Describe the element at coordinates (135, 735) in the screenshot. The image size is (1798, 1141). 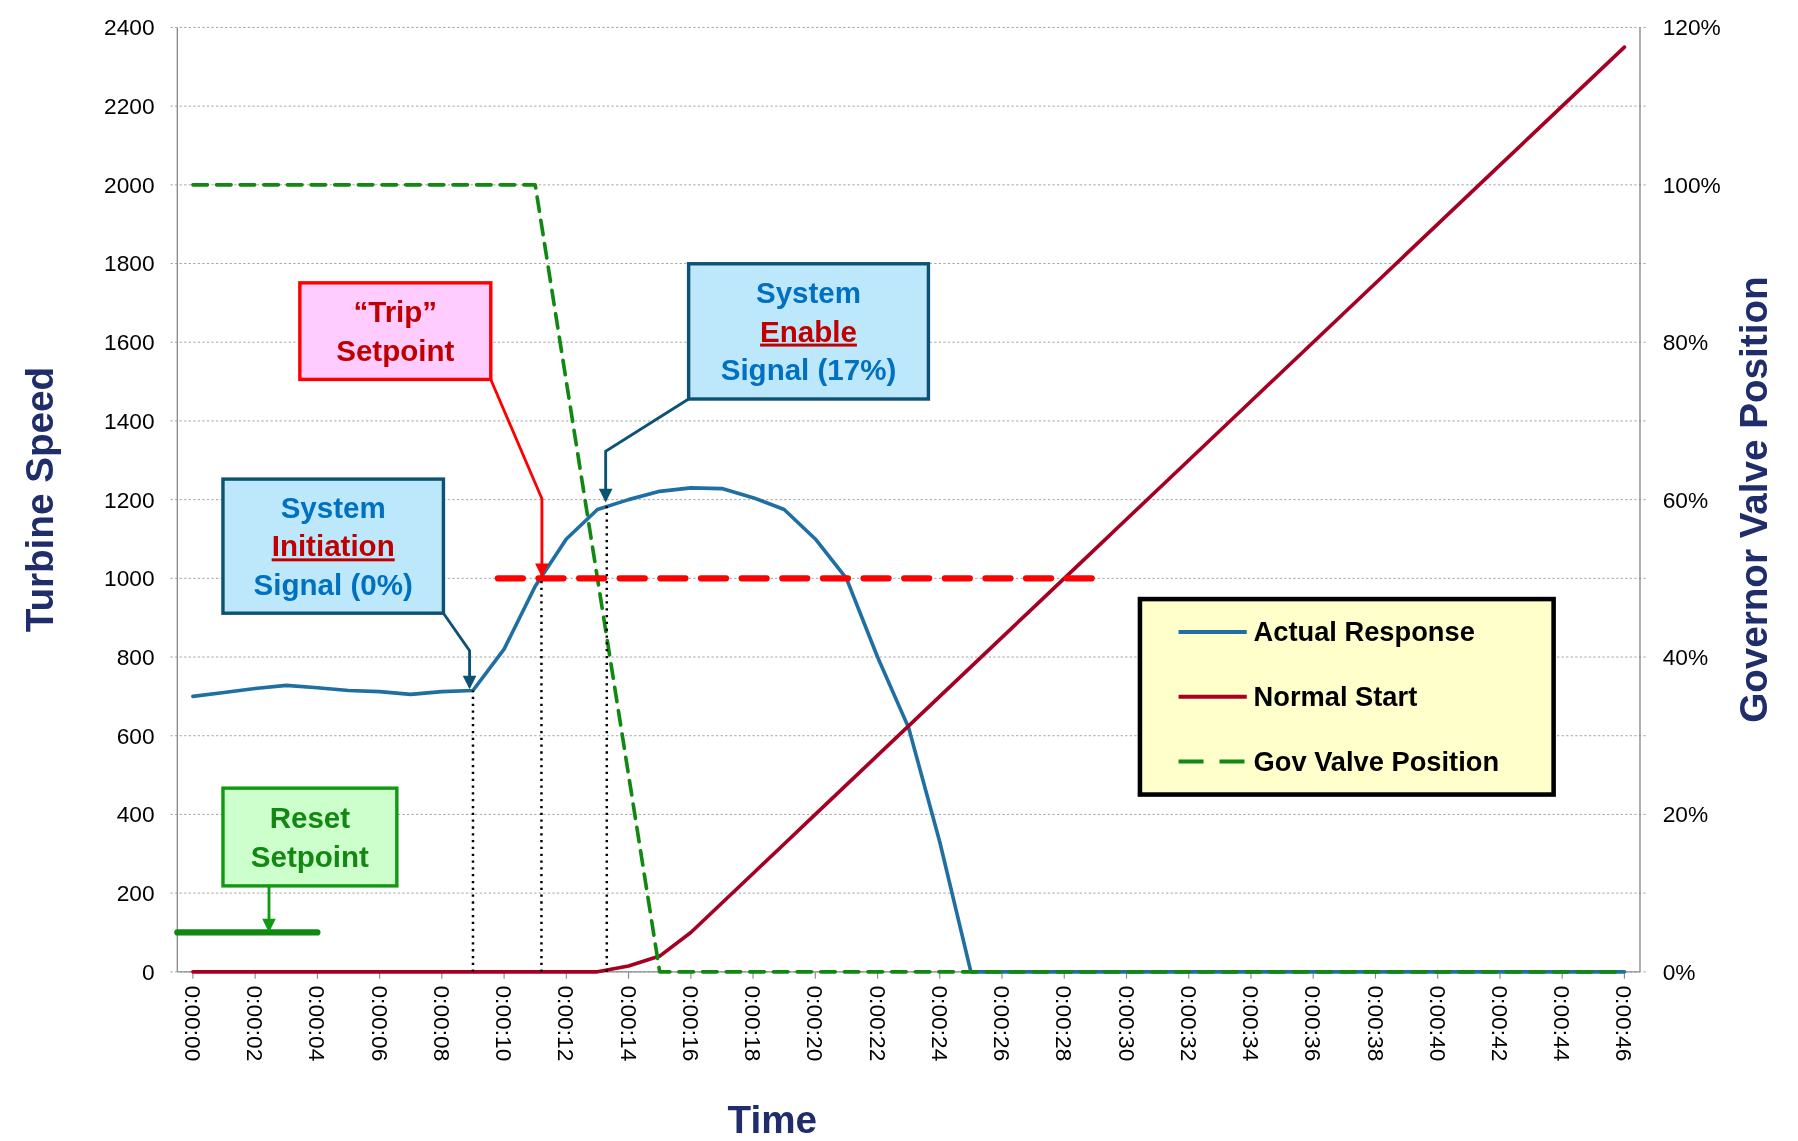
I see `y-tick-label: 600` at that location.